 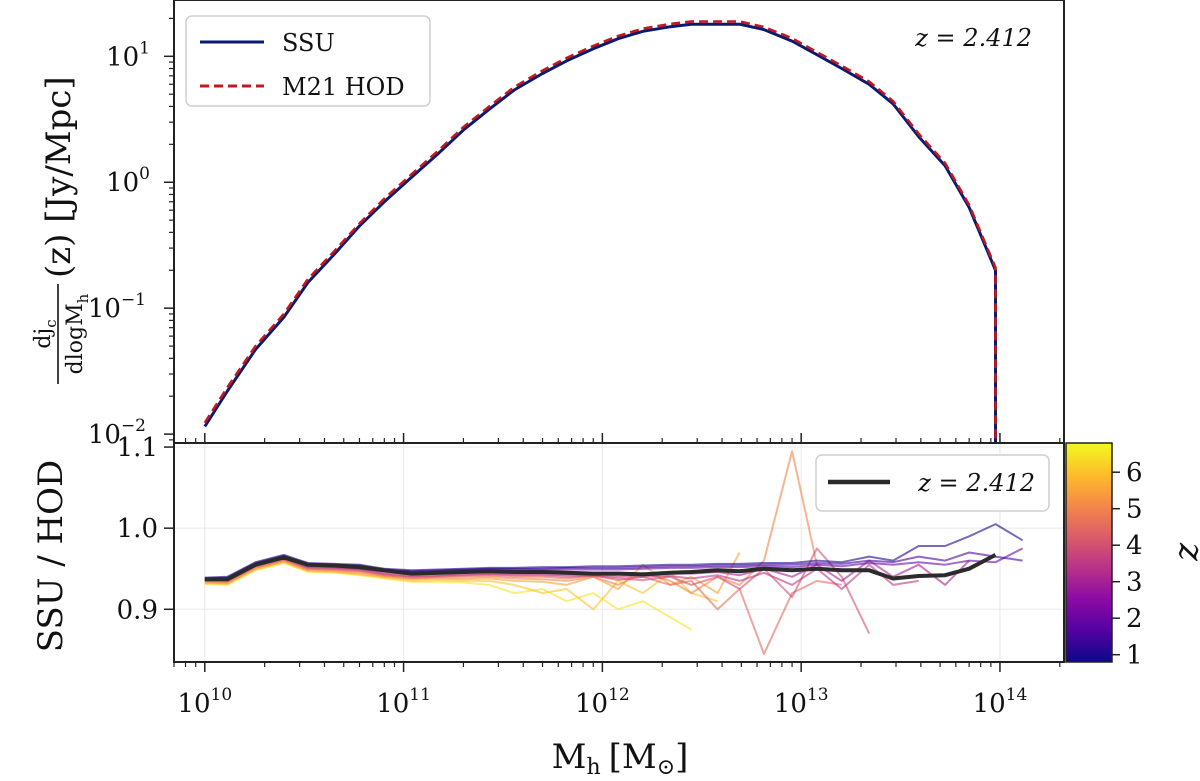 I want to click on x-tick-label: 1012, so click(x=602, y=702).